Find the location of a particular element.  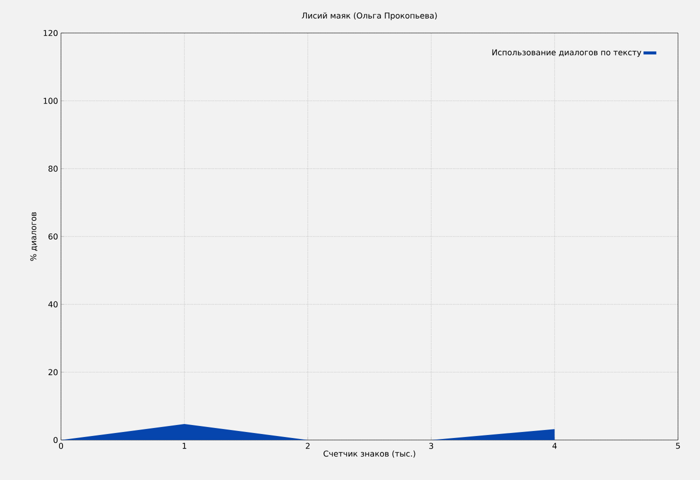

chart-title: Лисий маяк (Ольга Прокопьева) is located at coordinates (369, 16).